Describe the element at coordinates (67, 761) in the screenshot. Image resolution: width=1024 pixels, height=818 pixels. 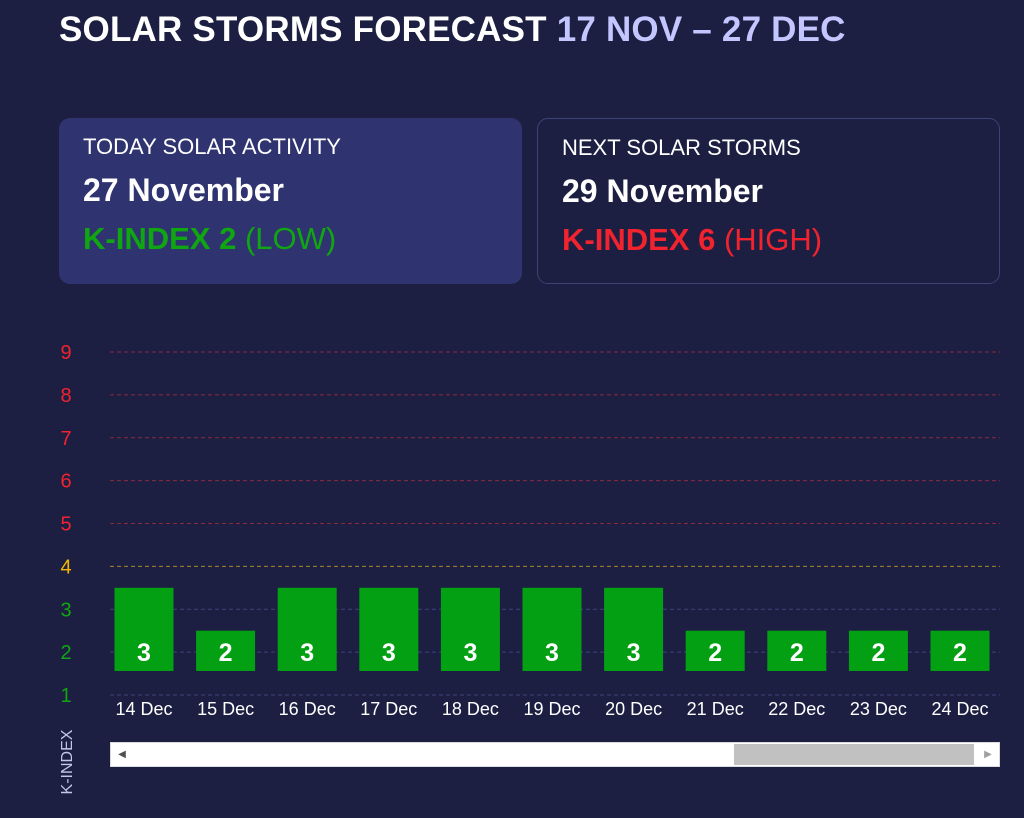
I see `y-axis-label: K-INDEX` at that location.